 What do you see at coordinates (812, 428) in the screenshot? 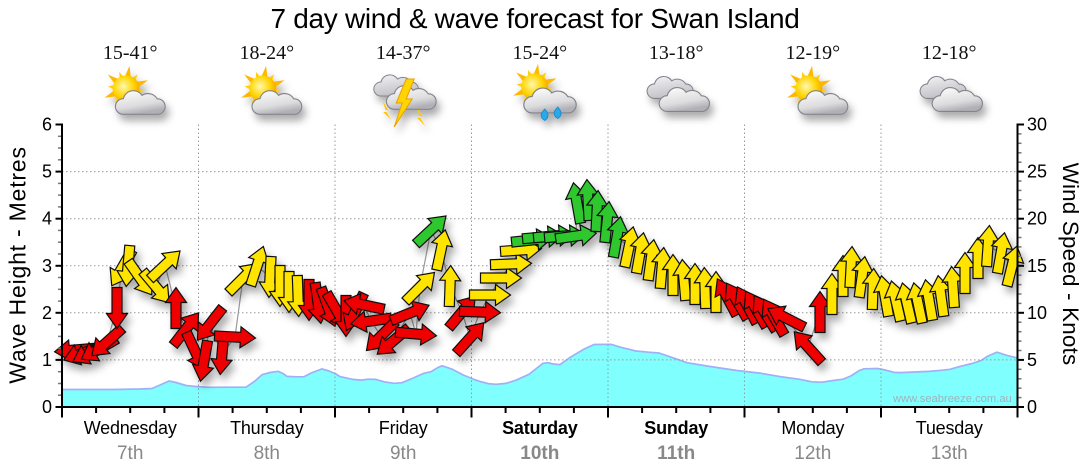
I see `svg-text: Monday` at bounding box center [812, 428].